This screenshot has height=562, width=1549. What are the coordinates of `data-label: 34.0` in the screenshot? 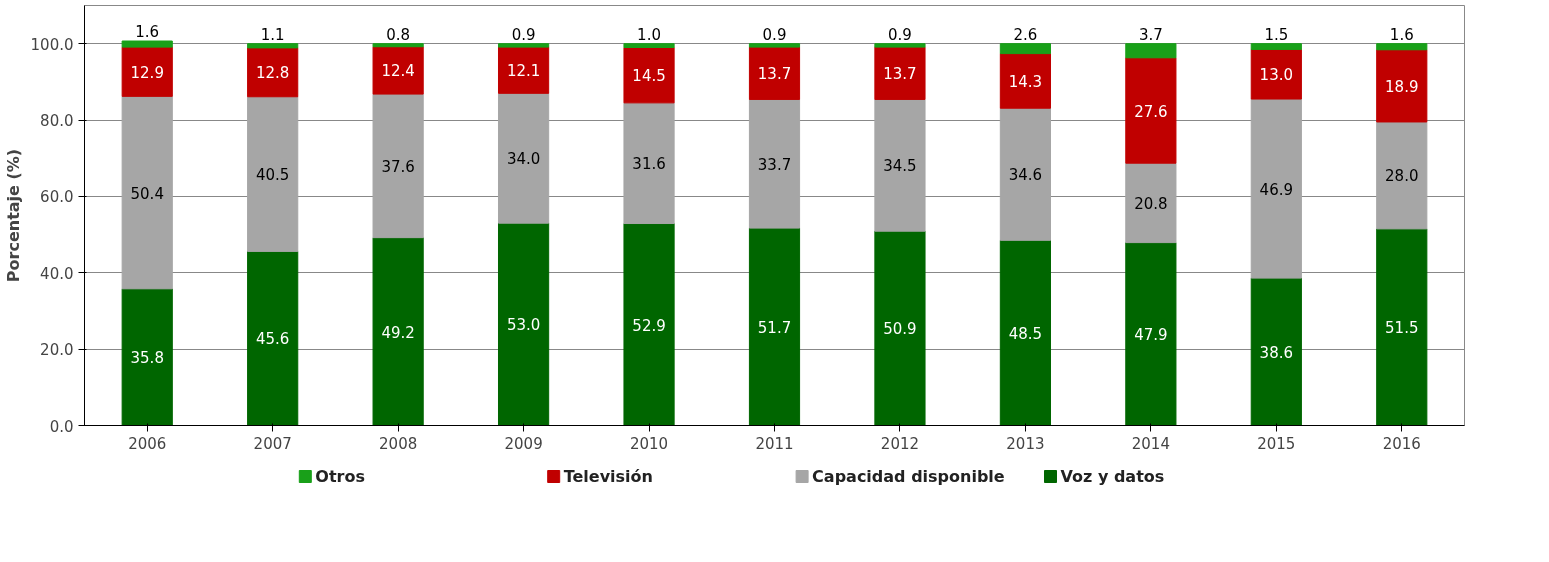 It's located at (523, 159).